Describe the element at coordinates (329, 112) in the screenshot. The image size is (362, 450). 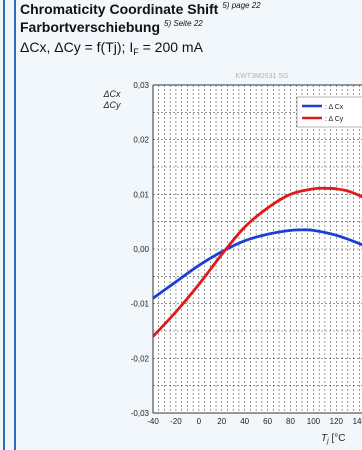
I see `legend-box` at that location.